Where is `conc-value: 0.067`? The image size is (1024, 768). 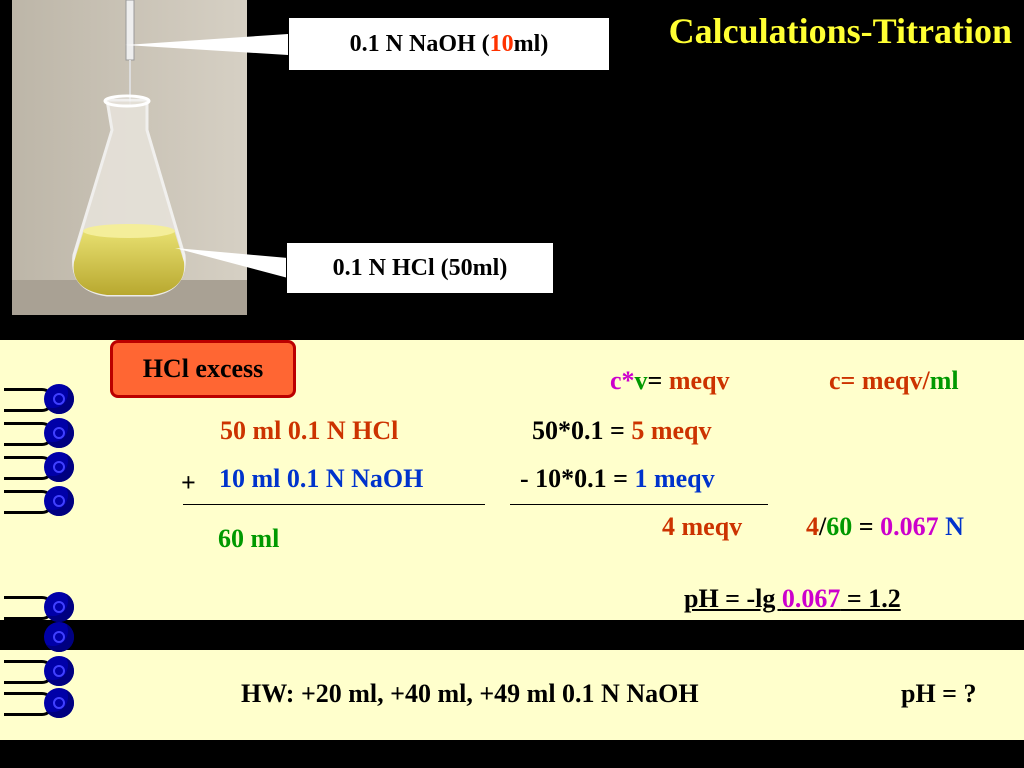 conc-value: 0.067 is located at coordinates (909, 526).